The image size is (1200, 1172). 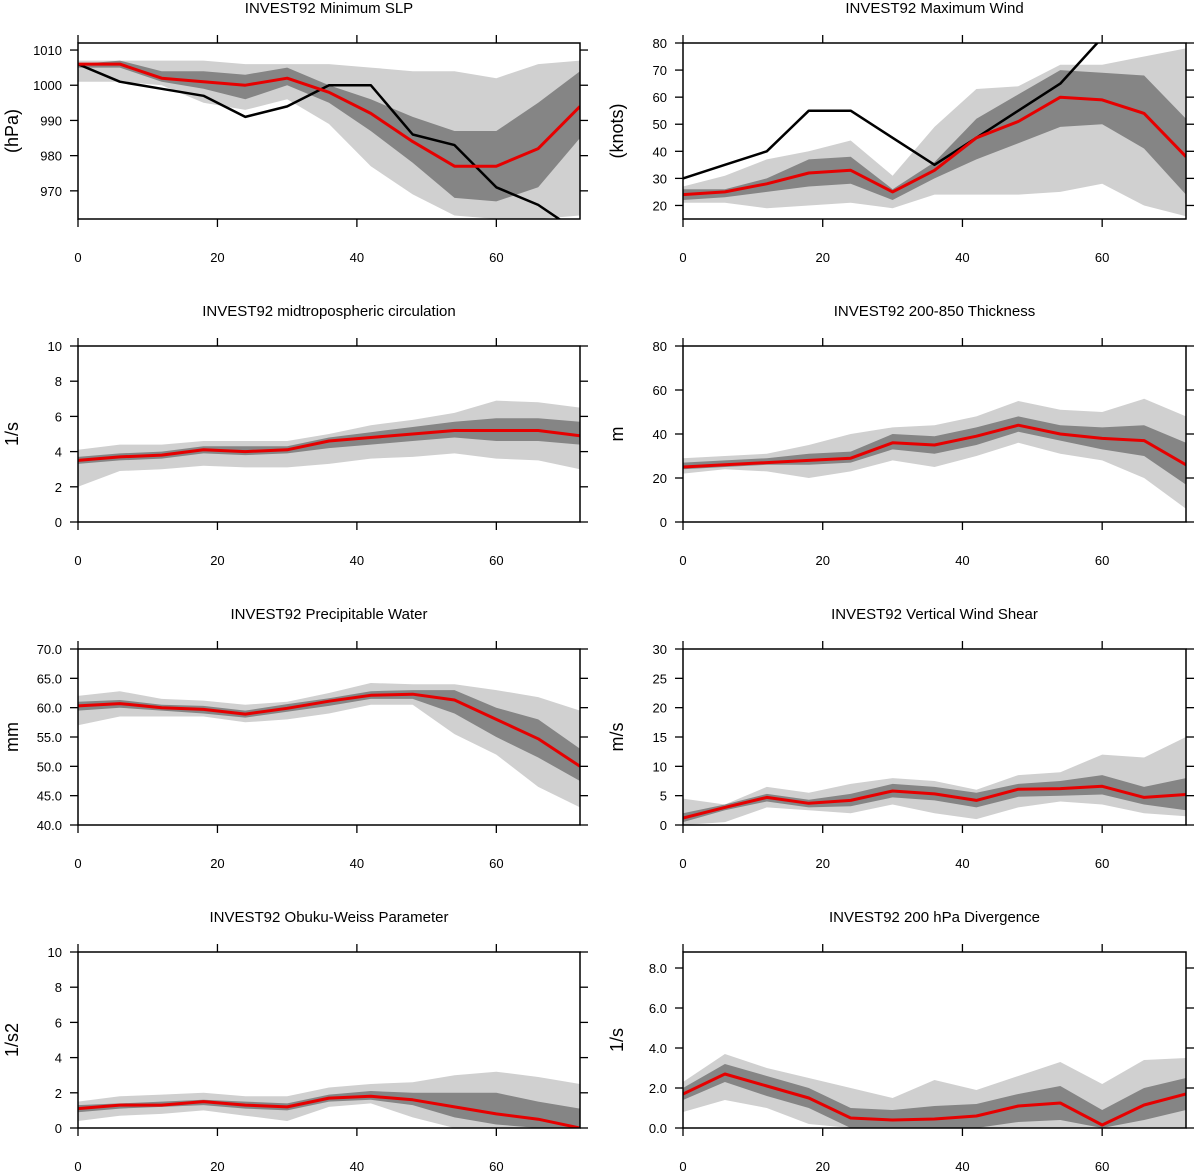 What do you see at coordinates (12, 737) in the screenshot?
I see `y-axis-label: mm` at bounding box center [12, 737].